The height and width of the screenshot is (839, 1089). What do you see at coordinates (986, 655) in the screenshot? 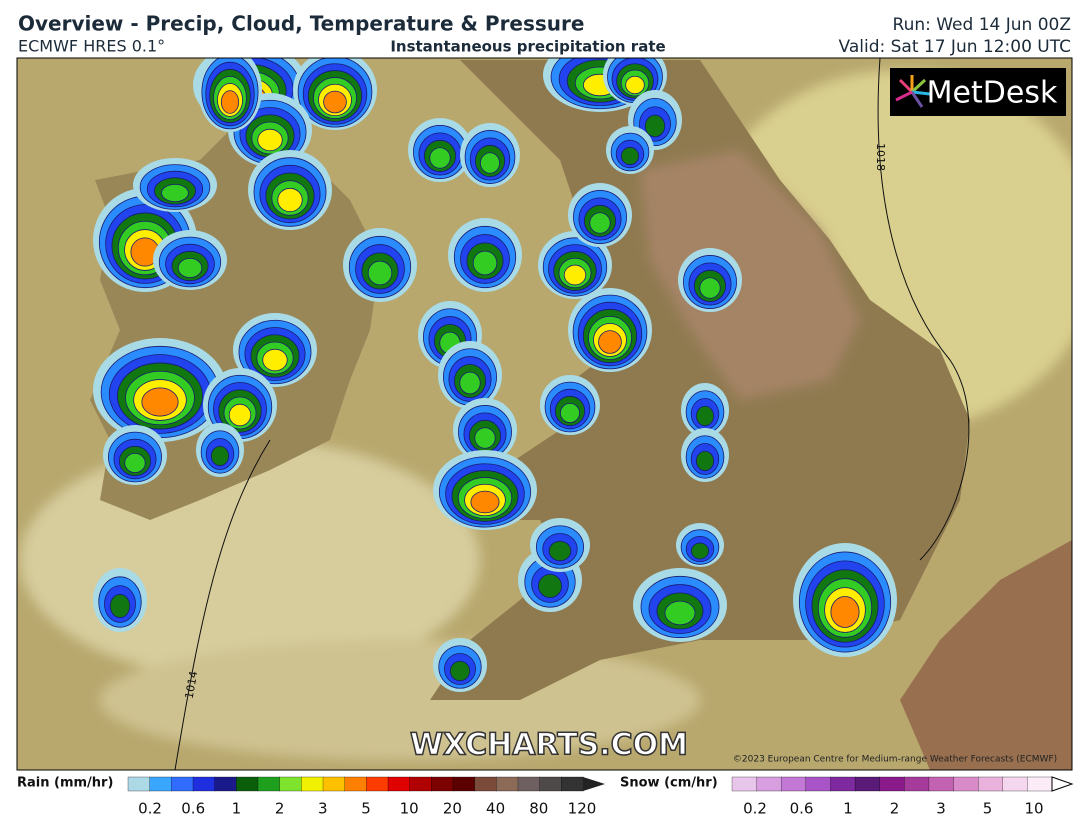
I see `france` at bounding box center [986, 655].